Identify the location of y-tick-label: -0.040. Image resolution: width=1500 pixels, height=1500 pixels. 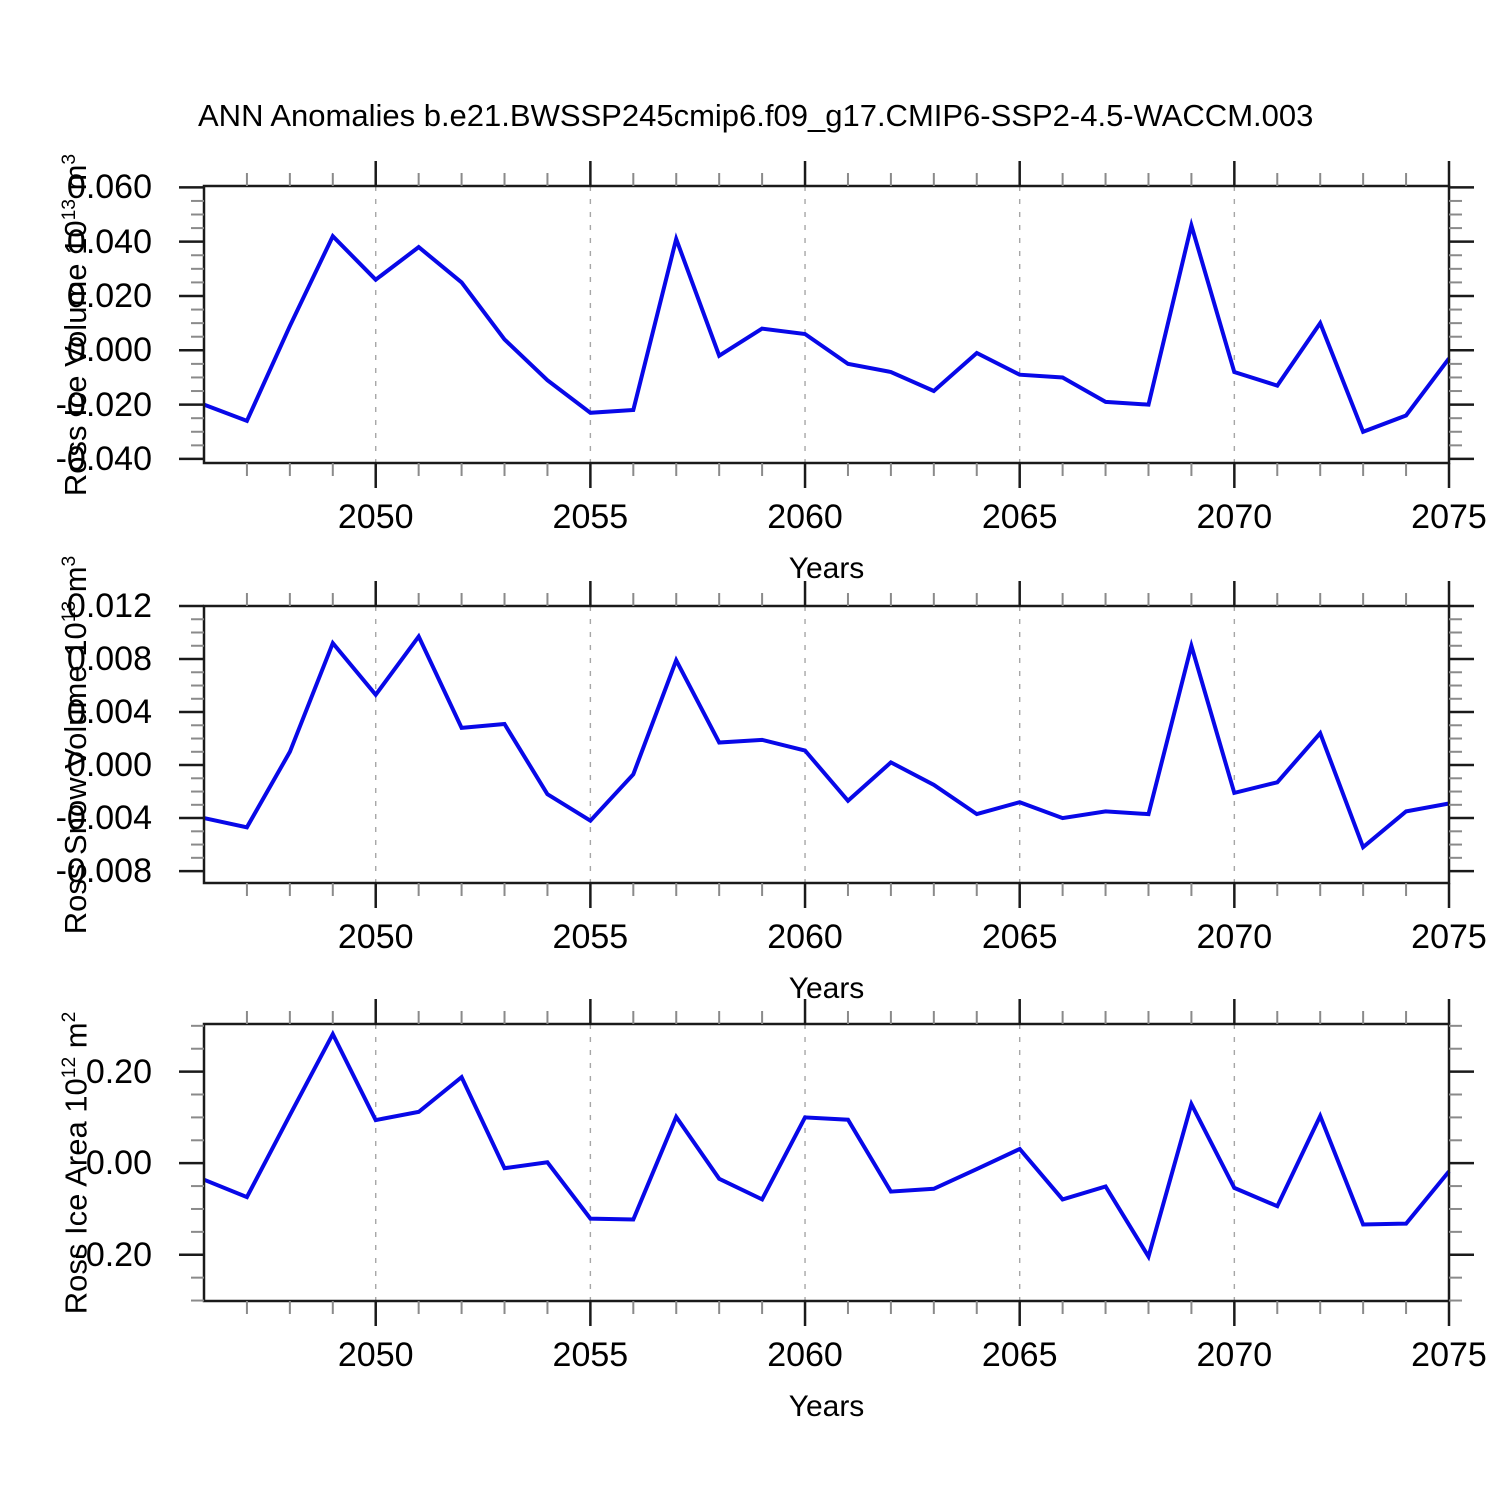
(103, 458).